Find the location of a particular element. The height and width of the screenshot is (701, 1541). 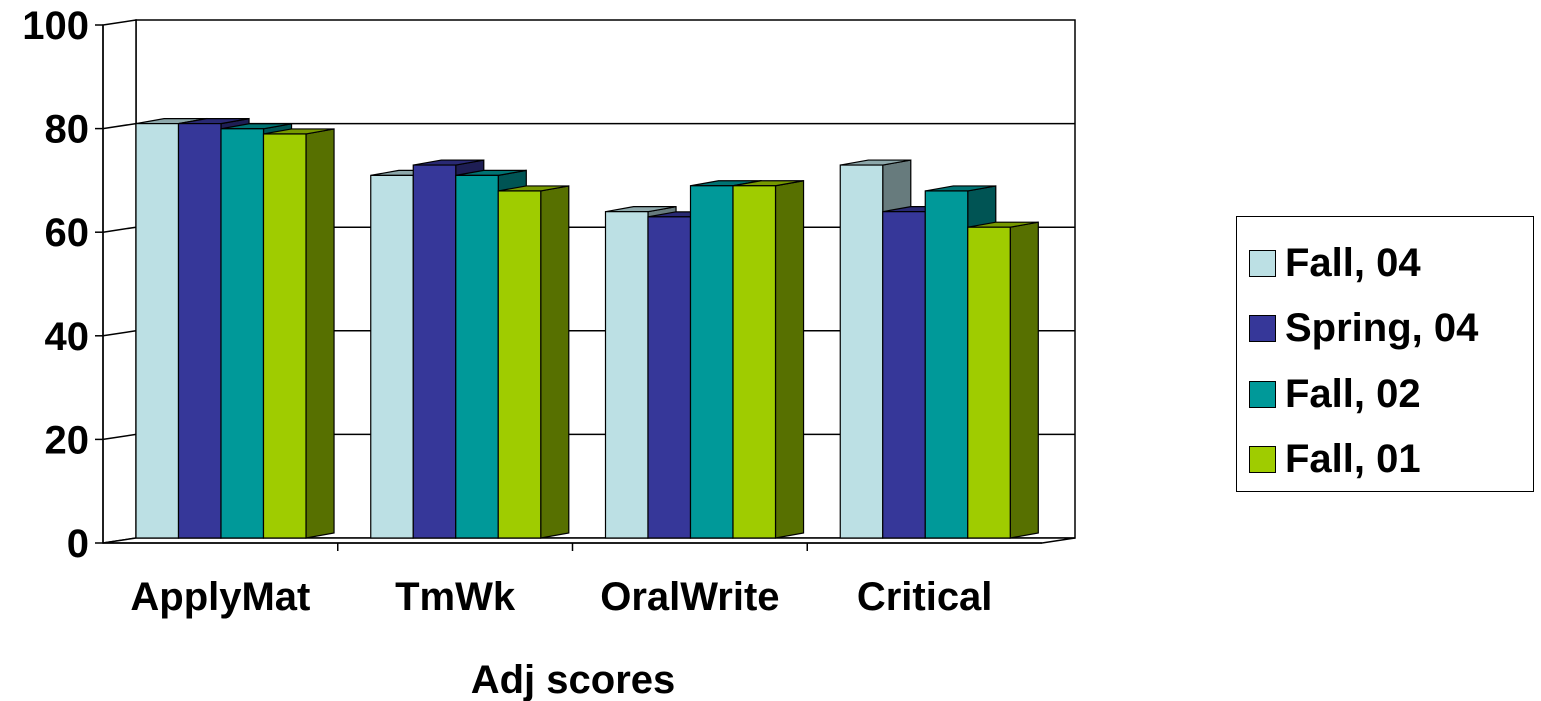

x-axis-title: Adj scores is located at coordinates (573, 679).